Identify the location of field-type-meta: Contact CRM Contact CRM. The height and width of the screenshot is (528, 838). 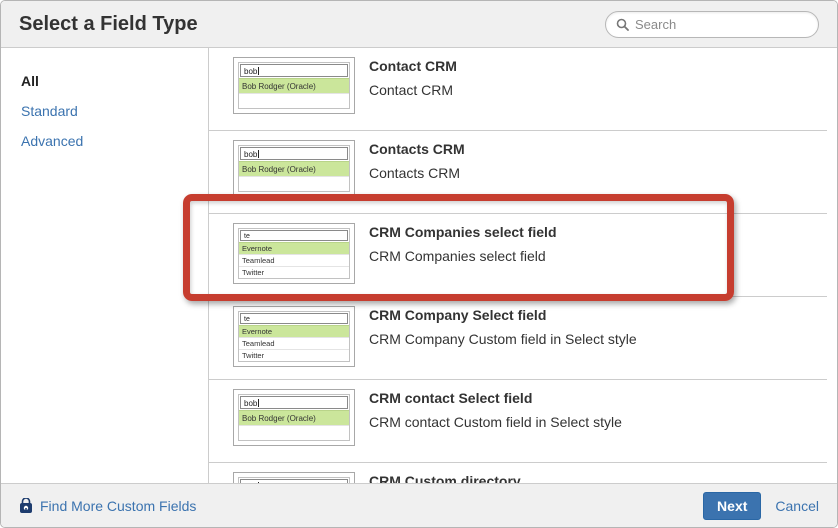
(413, 77).